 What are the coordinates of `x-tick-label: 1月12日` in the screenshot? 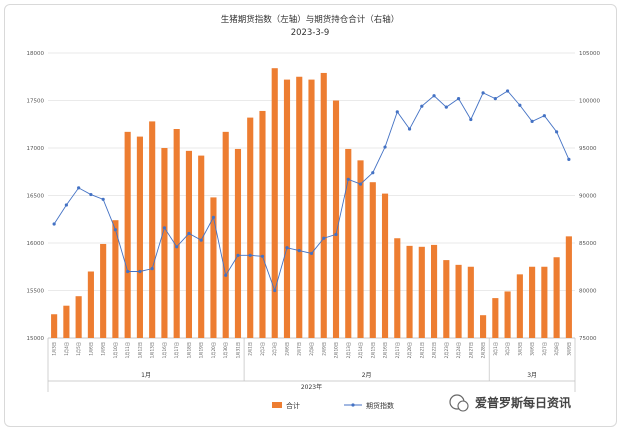 It's located at (140, 350).